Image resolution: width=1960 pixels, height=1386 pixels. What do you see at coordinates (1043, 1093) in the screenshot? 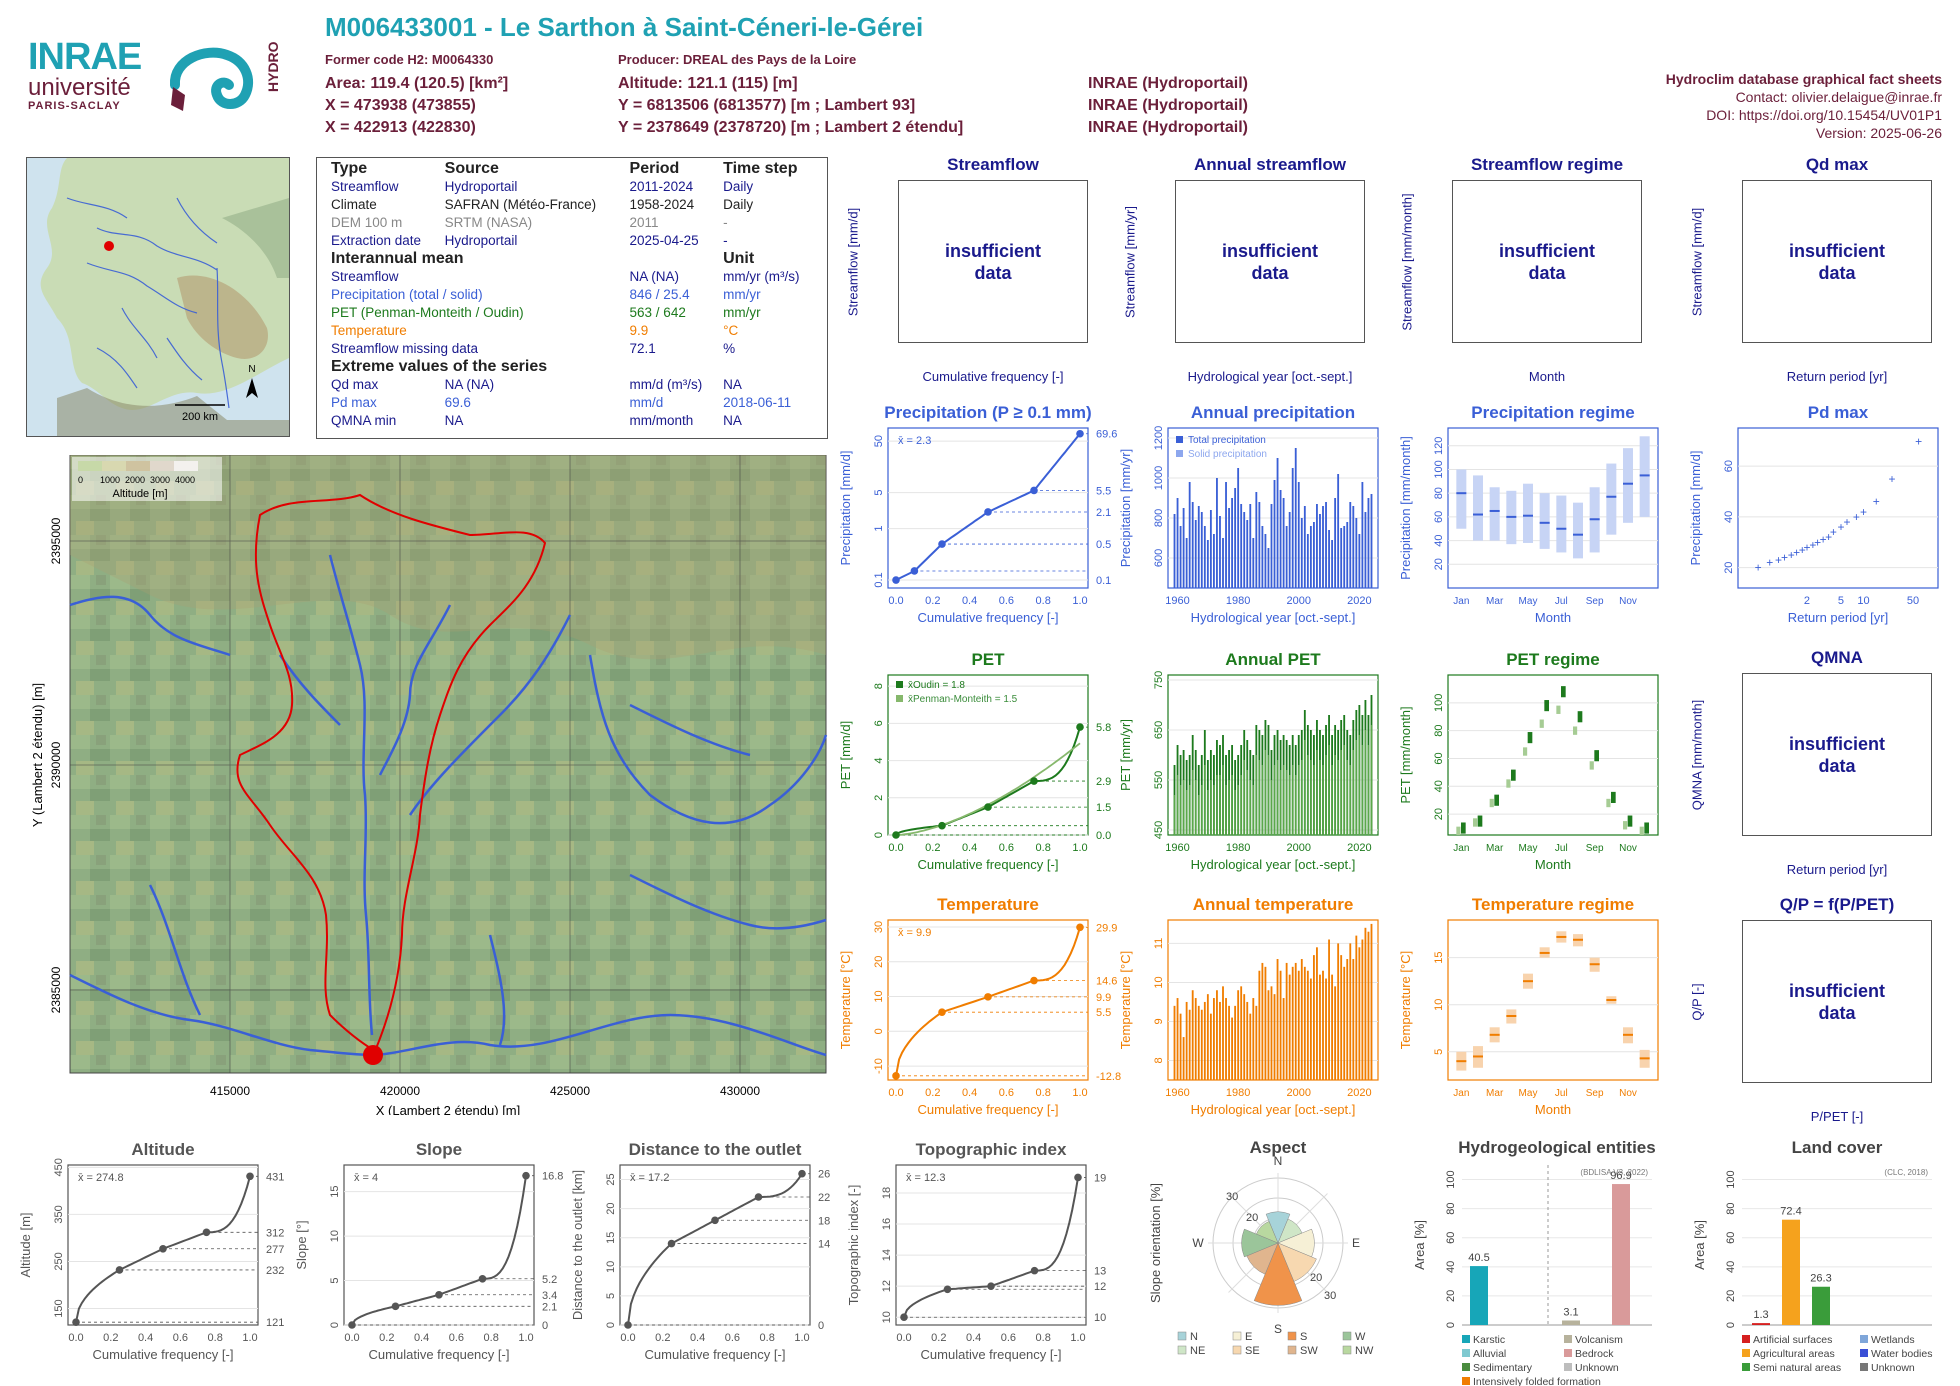
I see `temp-cdf-x-tick: 0.8` at bounding box center [1043, 1093].